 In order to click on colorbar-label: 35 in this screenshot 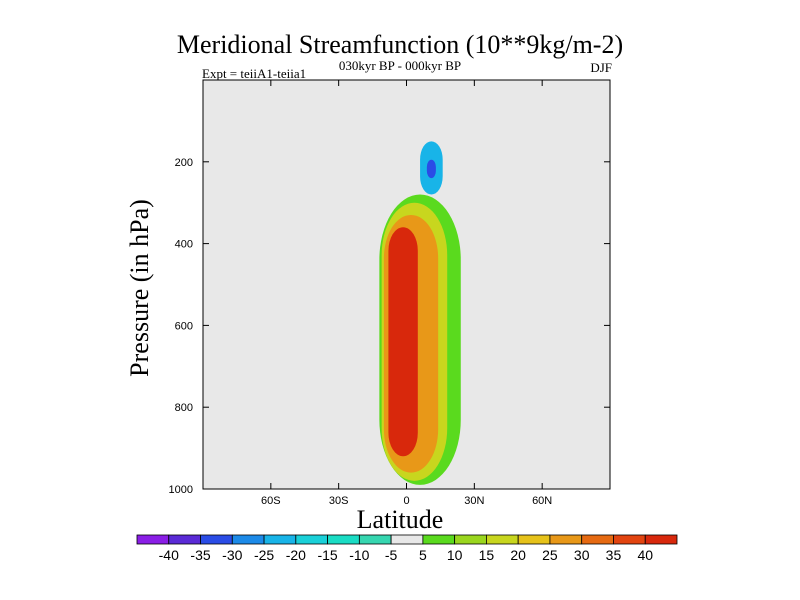, I will do `click(614, 555)`.